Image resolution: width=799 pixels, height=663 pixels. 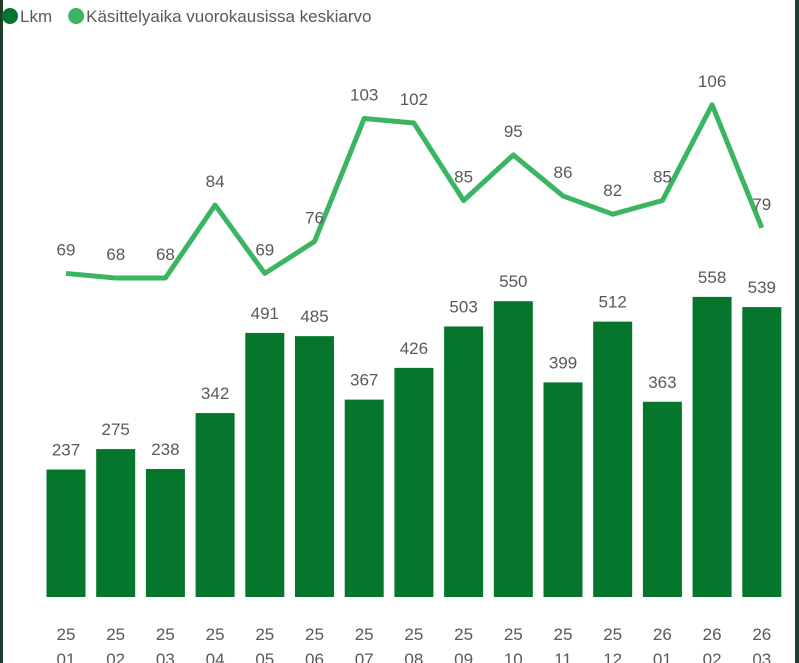 What do you see at coordinates (116, 429) in the screenshot?
I see `data-label: 275` at bounding box center [116, 429].